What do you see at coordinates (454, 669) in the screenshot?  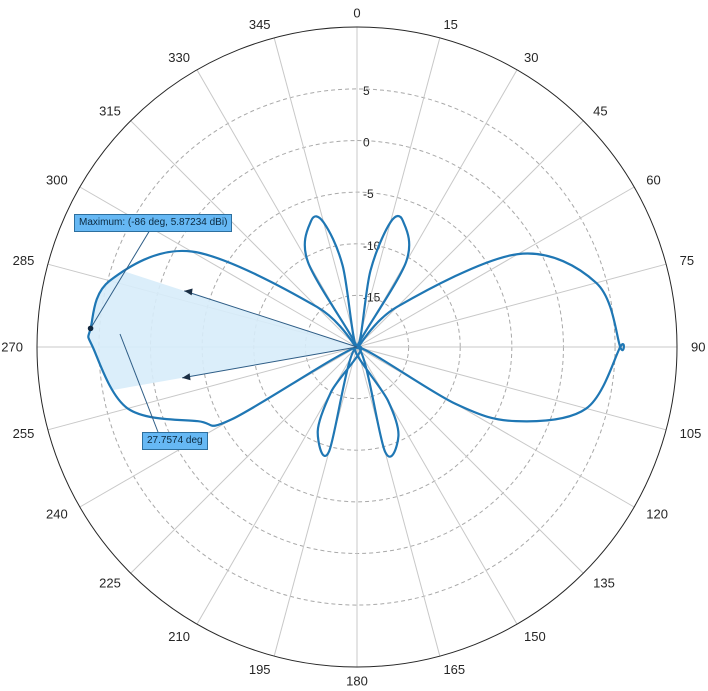 I see `theta-tick-label: 165` at bounding box center [454, 669].